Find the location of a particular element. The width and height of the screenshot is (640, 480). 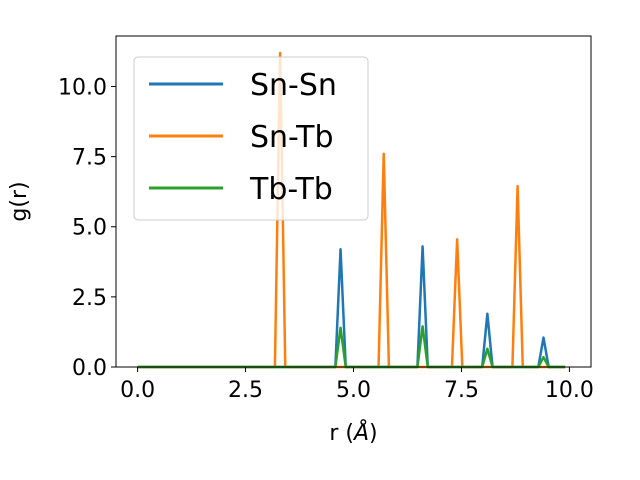

x-axis-label: r (Å) is located at coordinates (353, 432).